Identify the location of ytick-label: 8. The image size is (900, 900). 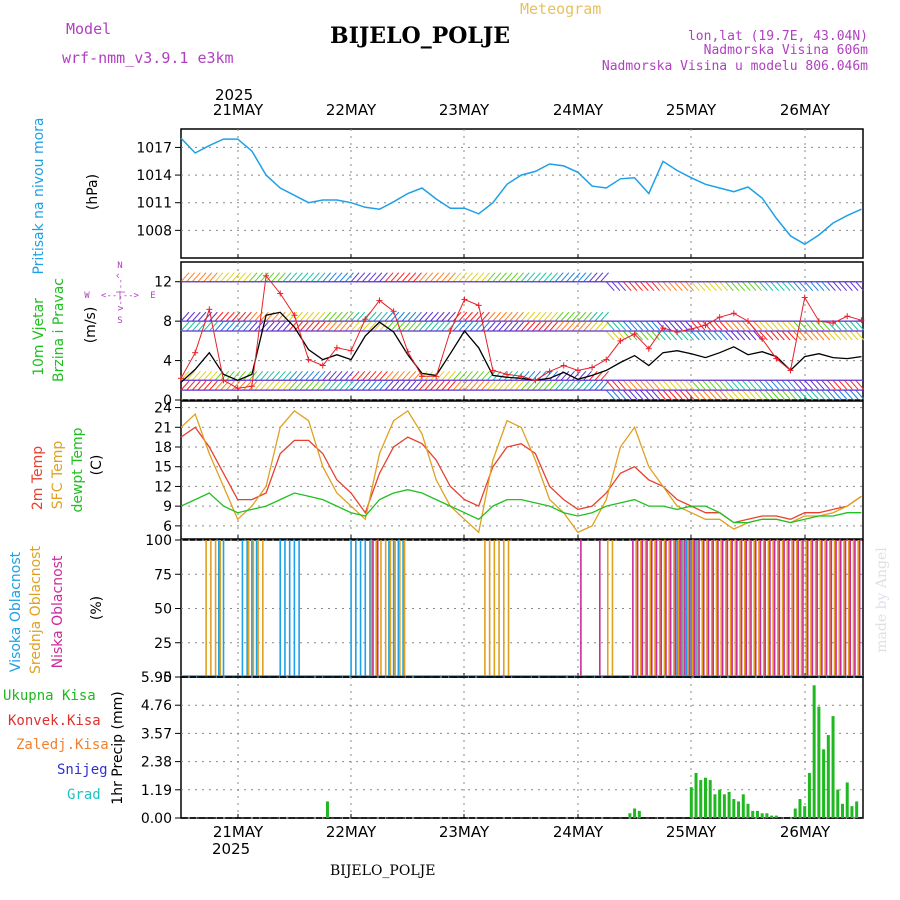
(167, 322).